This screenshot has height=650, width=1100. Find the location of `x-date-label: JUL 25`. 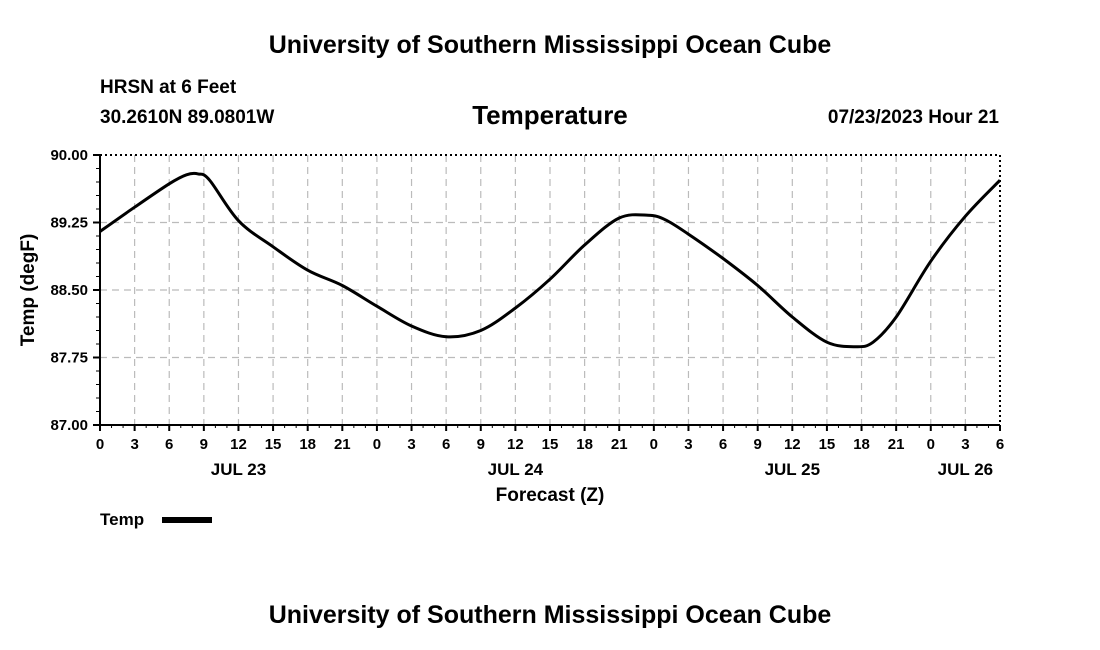

x-date-label: JUL 25 is located at coordinates (792, 469).